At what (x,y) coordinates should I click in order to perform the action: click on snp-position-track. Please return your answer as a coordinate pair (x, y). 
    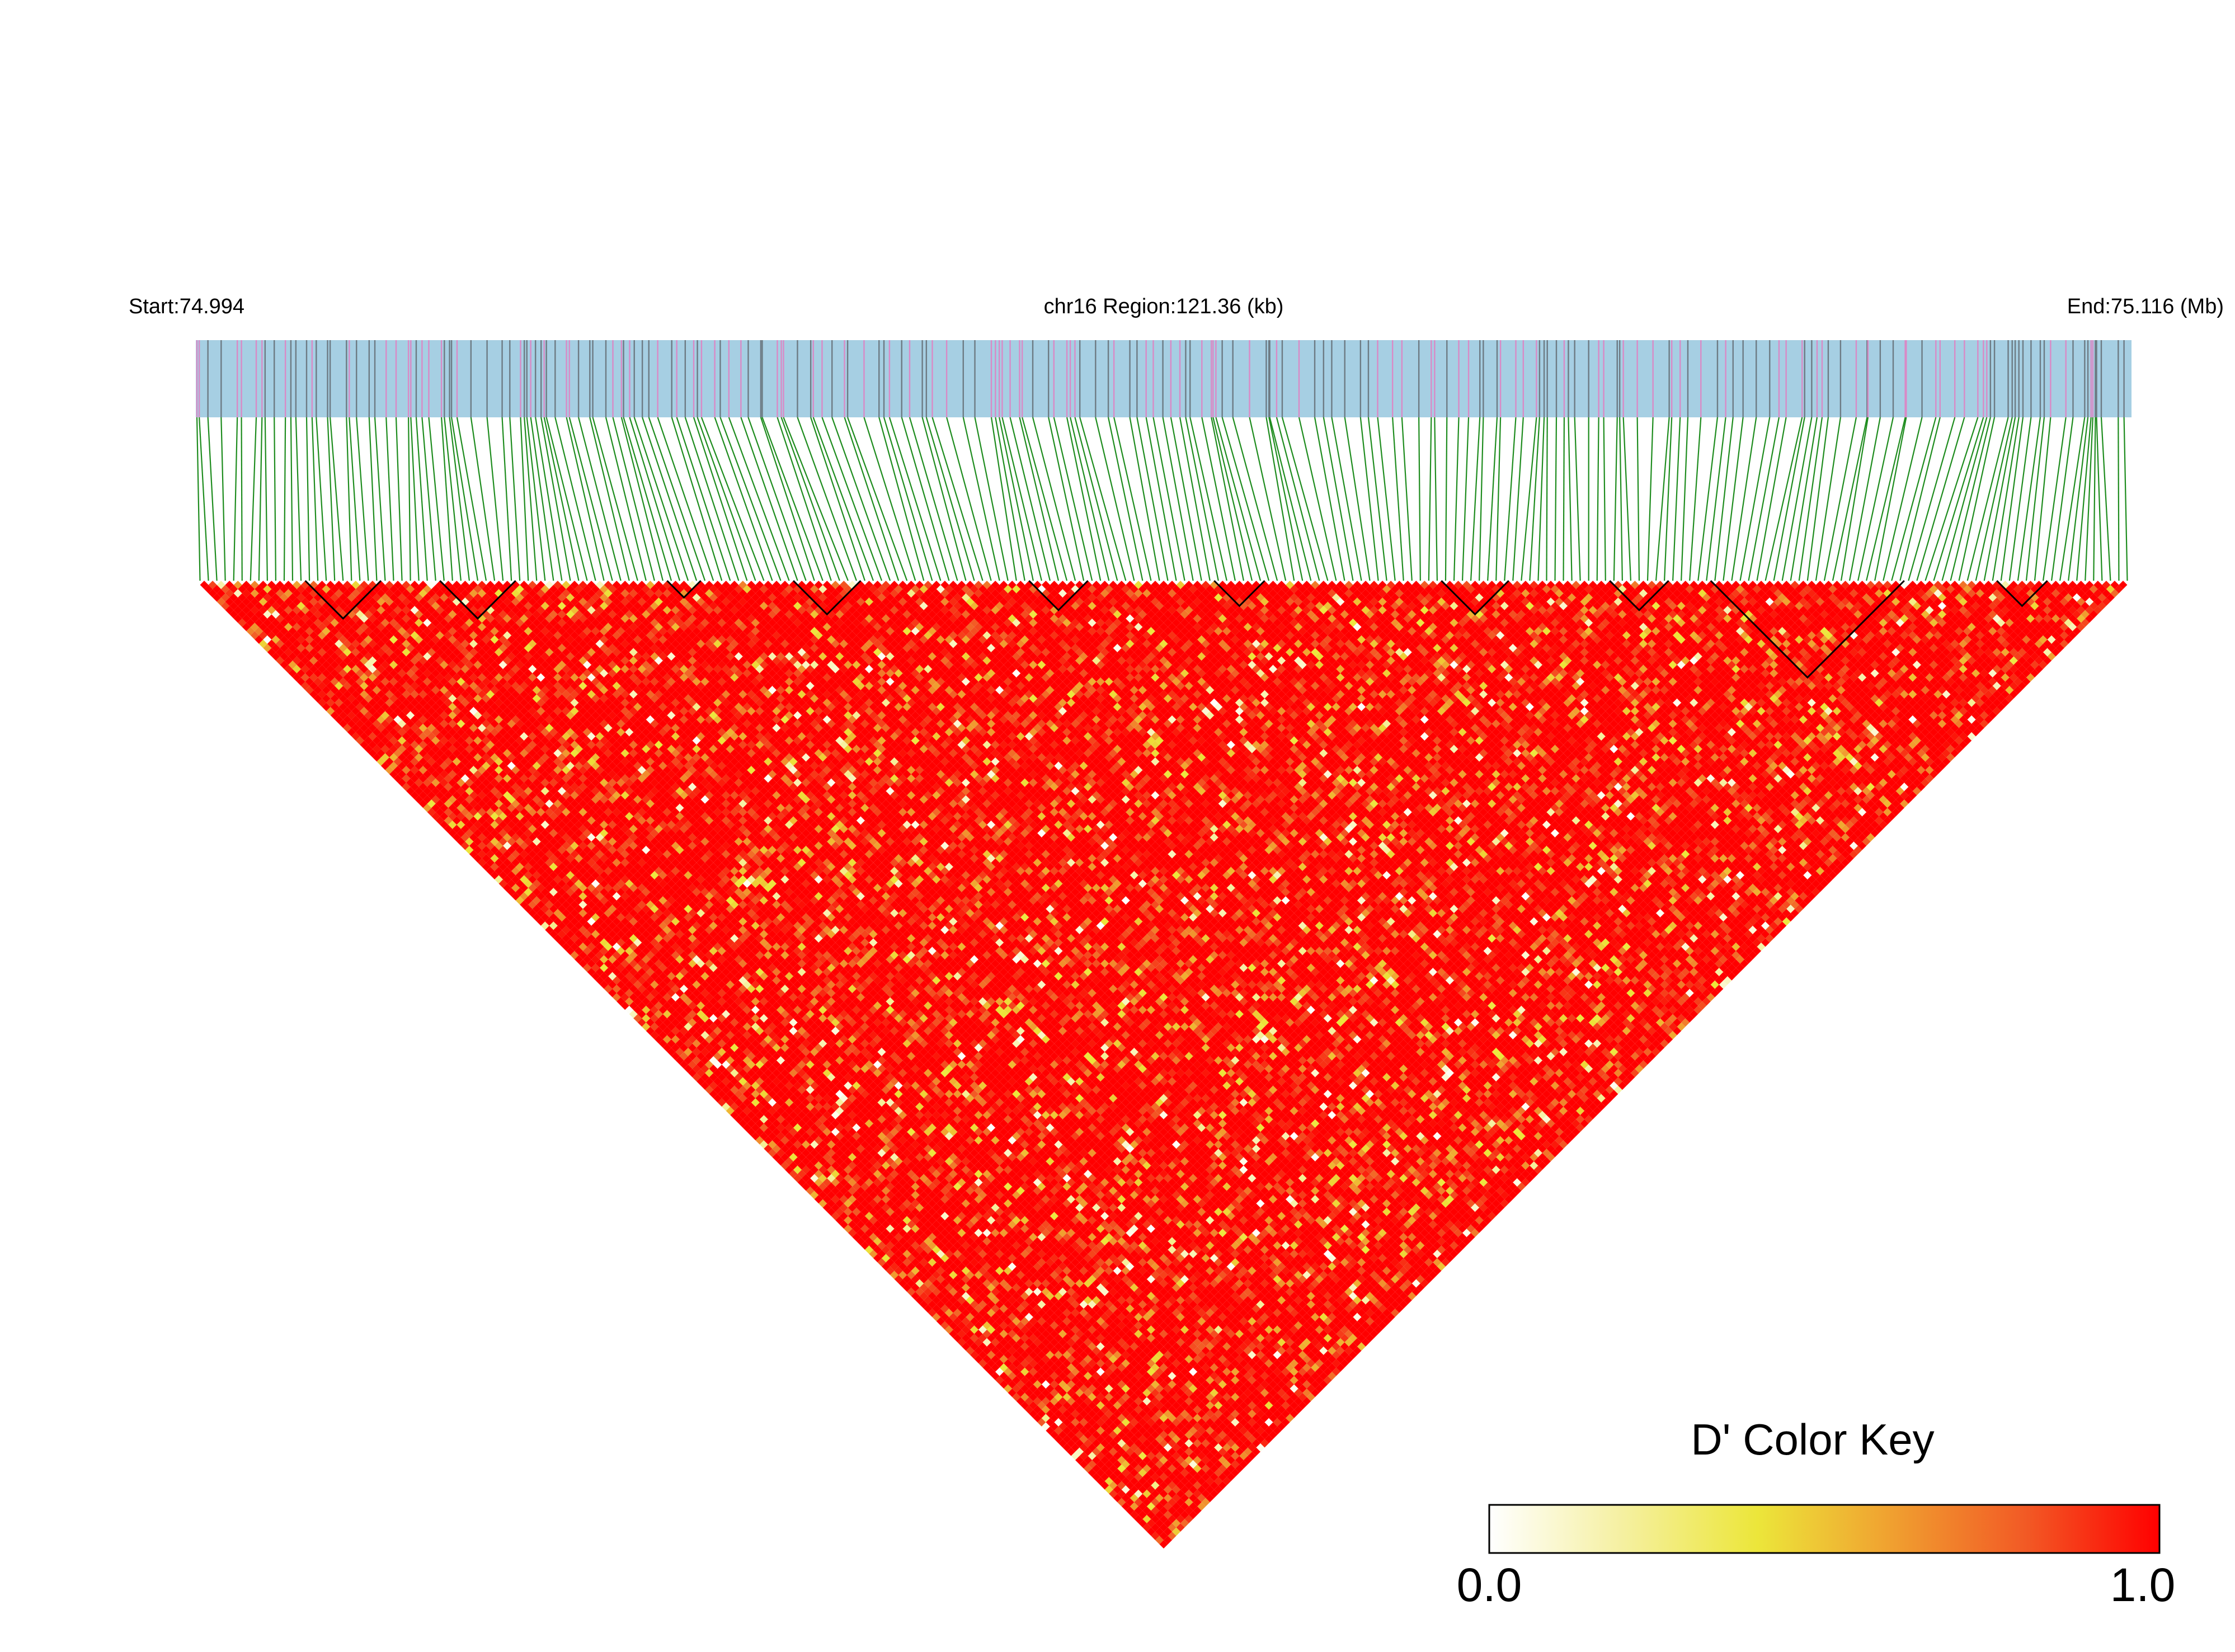
    Looking at the image, I should click on (1164, 379).